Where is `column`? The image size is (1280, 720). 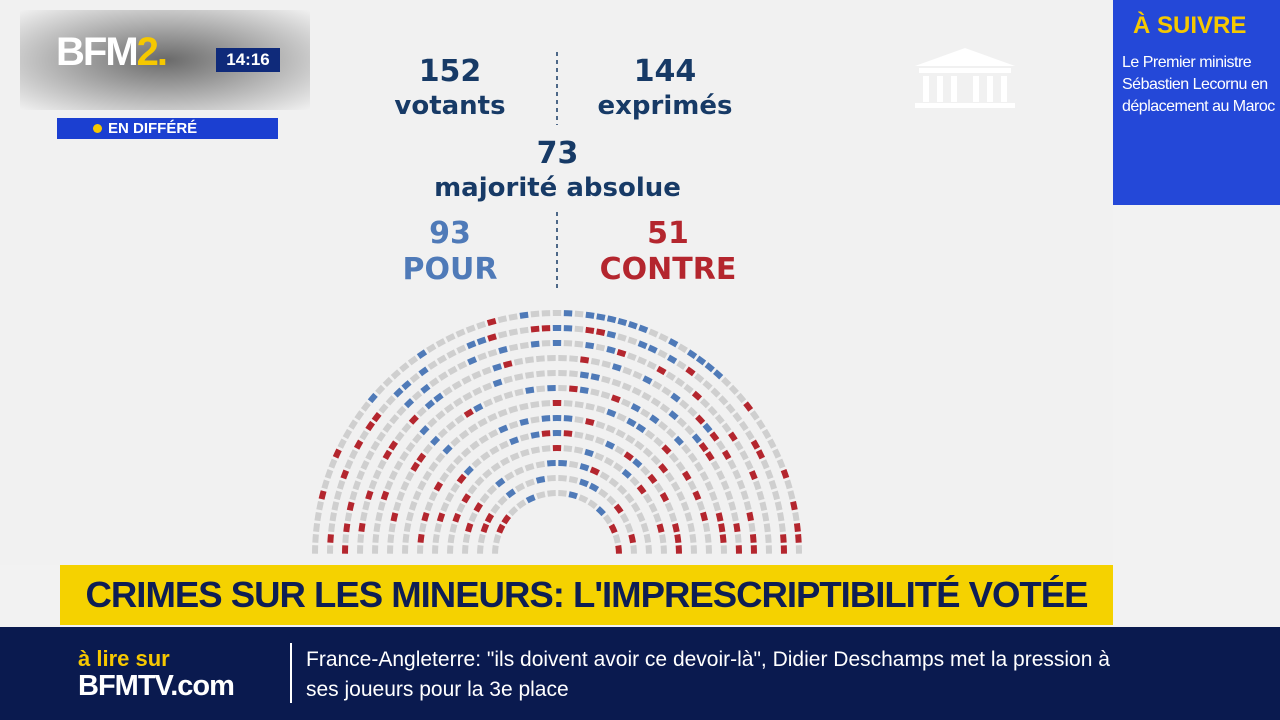 column is located at coordinates (940, 89).